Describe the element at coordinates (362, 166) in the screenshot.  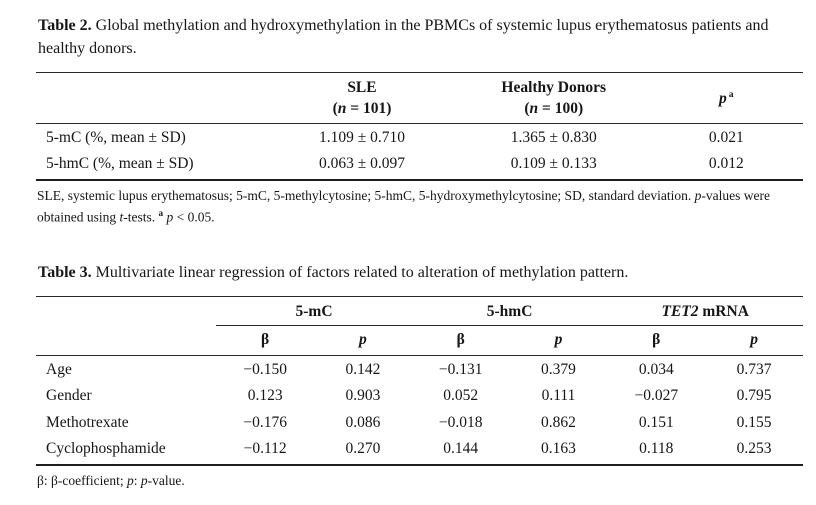
I see `table-cell: 0.063 ± 0.097` at that location.